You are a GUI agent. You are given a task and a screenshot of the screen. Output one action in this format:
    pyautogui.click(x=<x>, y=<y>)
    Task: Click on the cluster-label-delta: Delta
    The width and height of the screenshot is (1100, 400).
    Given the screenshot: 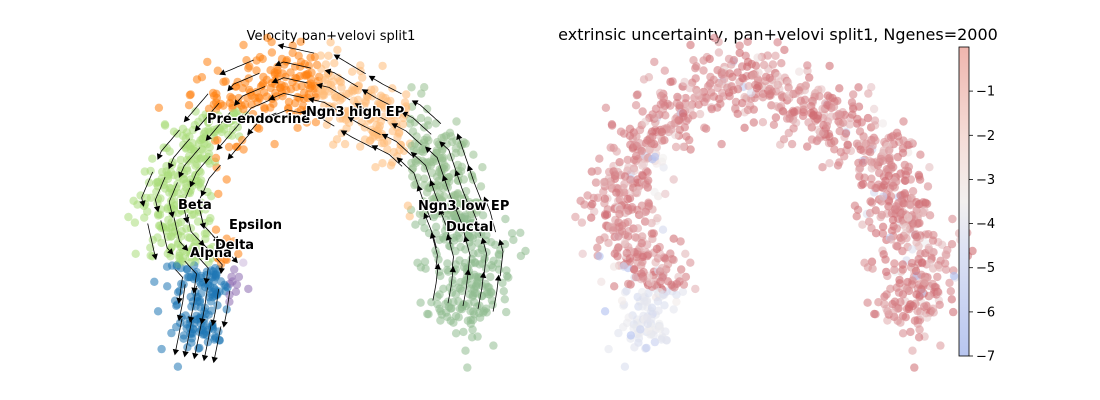 What is the action you would take?
    pyautogui.click(x=234, y=245)
    